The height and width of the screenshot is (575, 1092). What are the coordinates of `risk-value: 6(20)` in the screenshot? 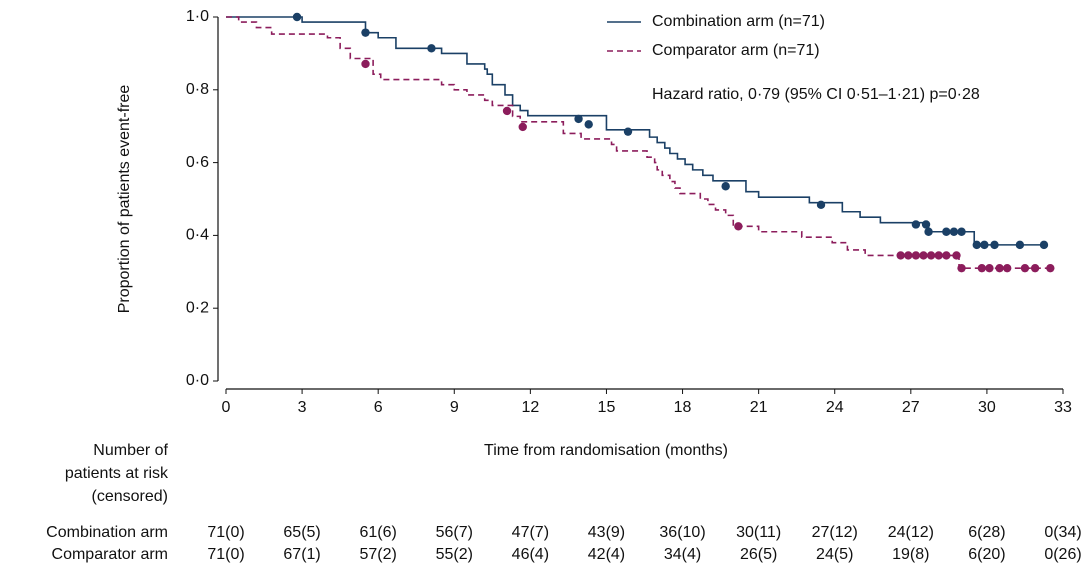 It's located at (986, 554).